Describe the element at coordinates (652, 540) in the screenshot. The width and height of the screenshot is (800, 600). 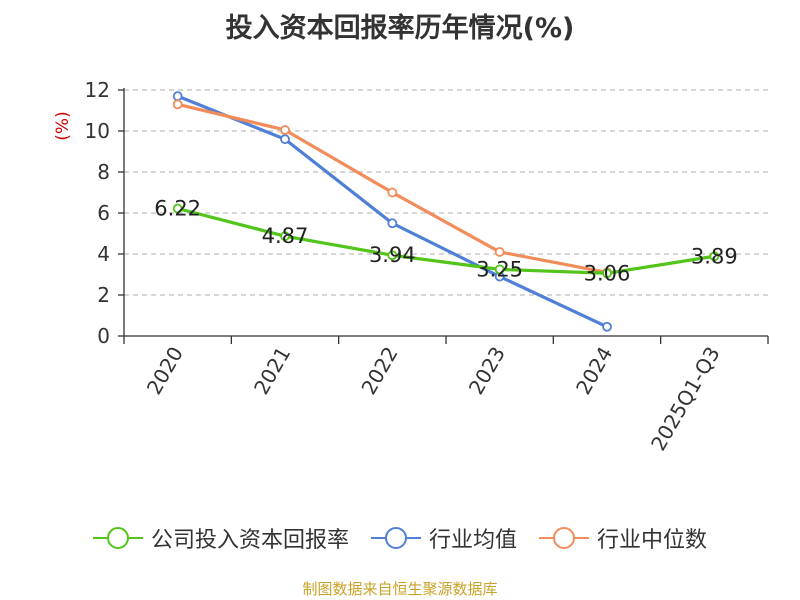
I see `legend-label-industry-median: 行业中位数` at that location.